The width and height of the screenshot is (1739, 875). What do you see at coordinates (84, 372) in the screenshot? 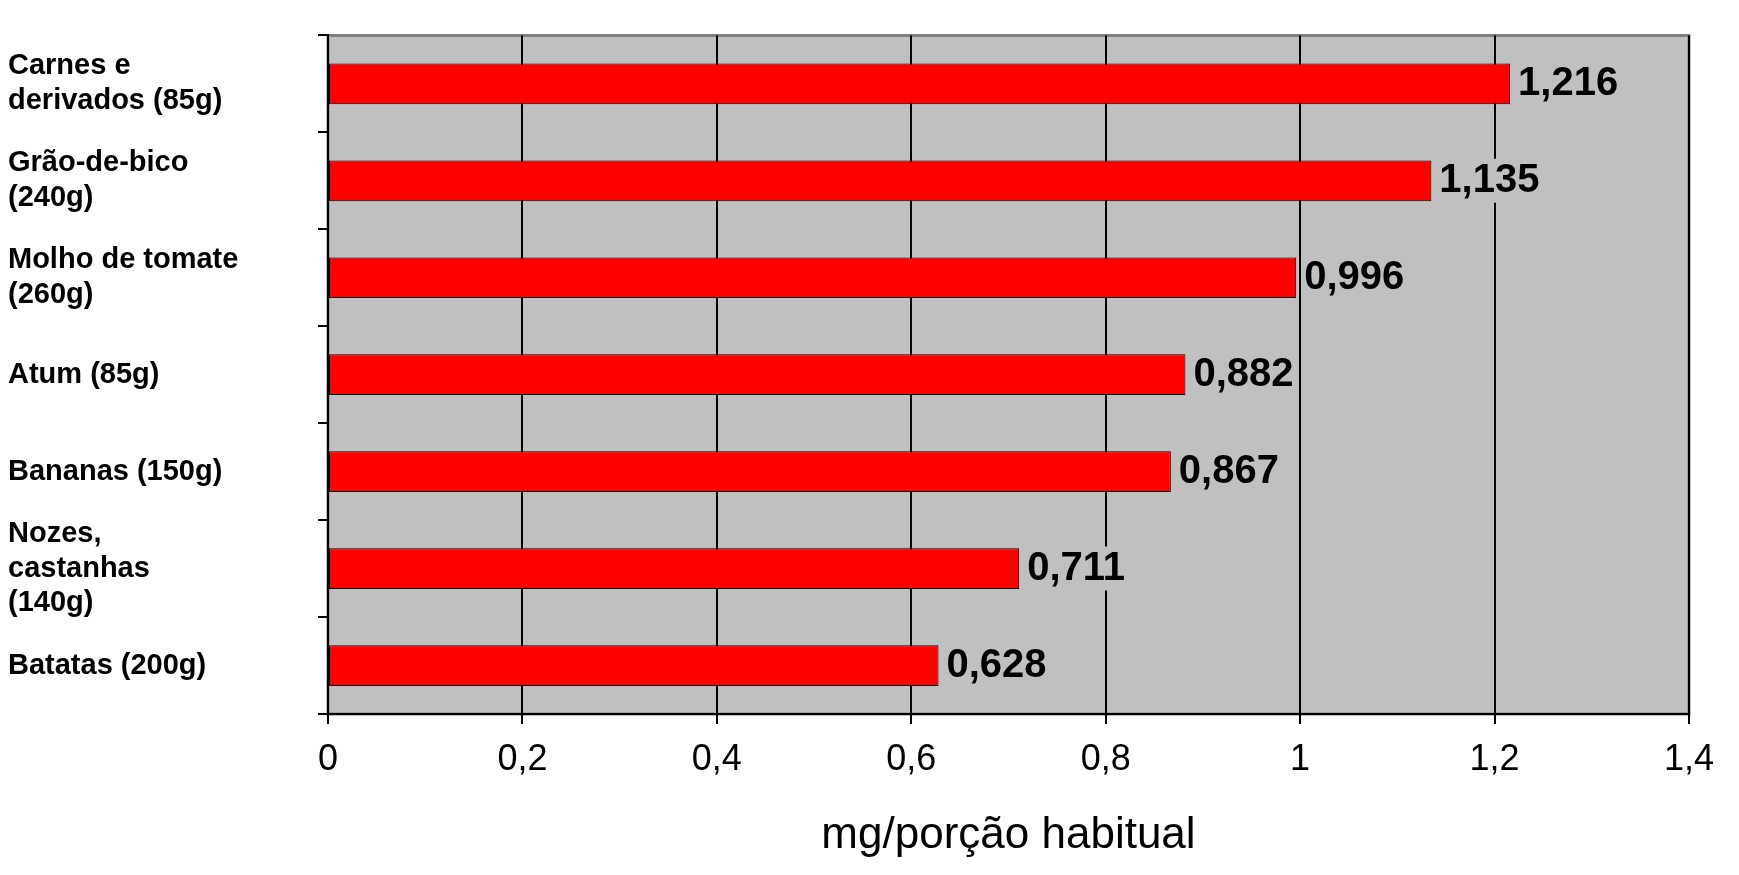
I see `y-tick-label: Atum (85g)` at bounding box center [84, 372].